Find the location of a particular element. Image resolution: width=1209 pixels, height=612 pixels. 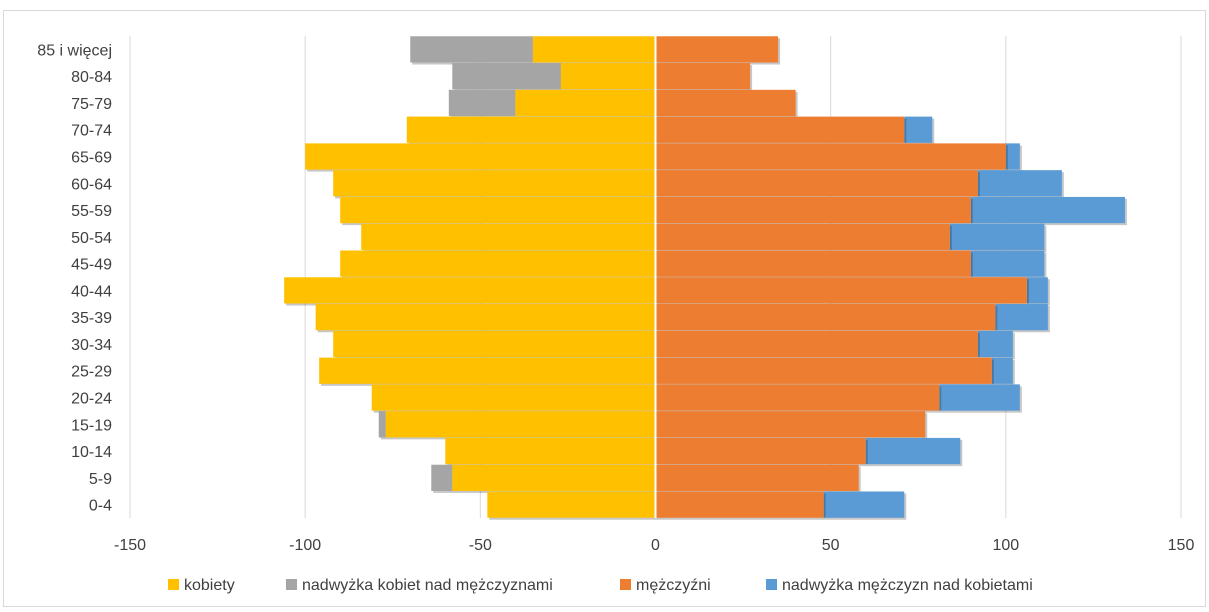

y-tick-label: 25-29 is located at coordinates (91, 372).